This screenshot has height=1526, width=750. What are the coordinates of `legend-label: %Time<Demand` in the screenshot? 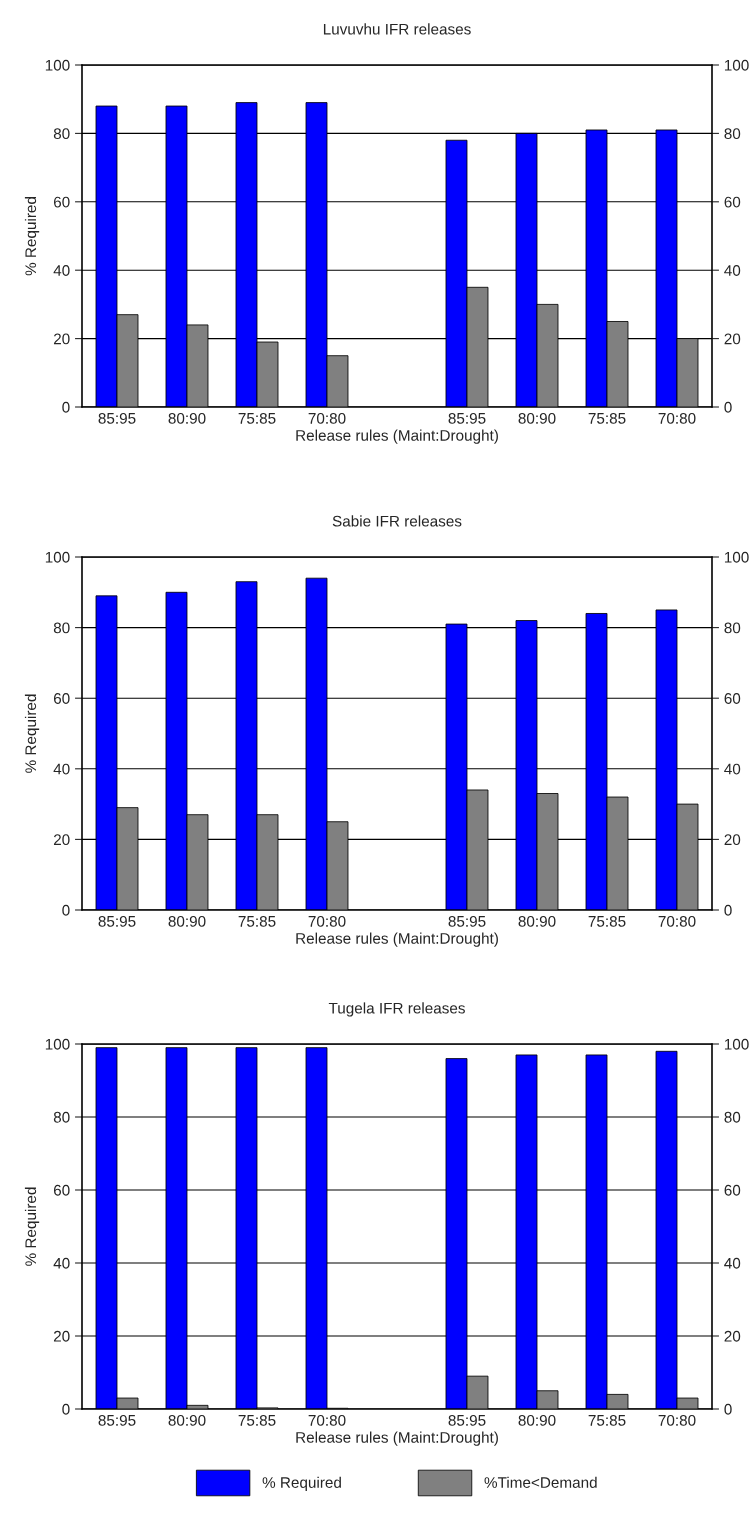 It's located at (540, 1482).